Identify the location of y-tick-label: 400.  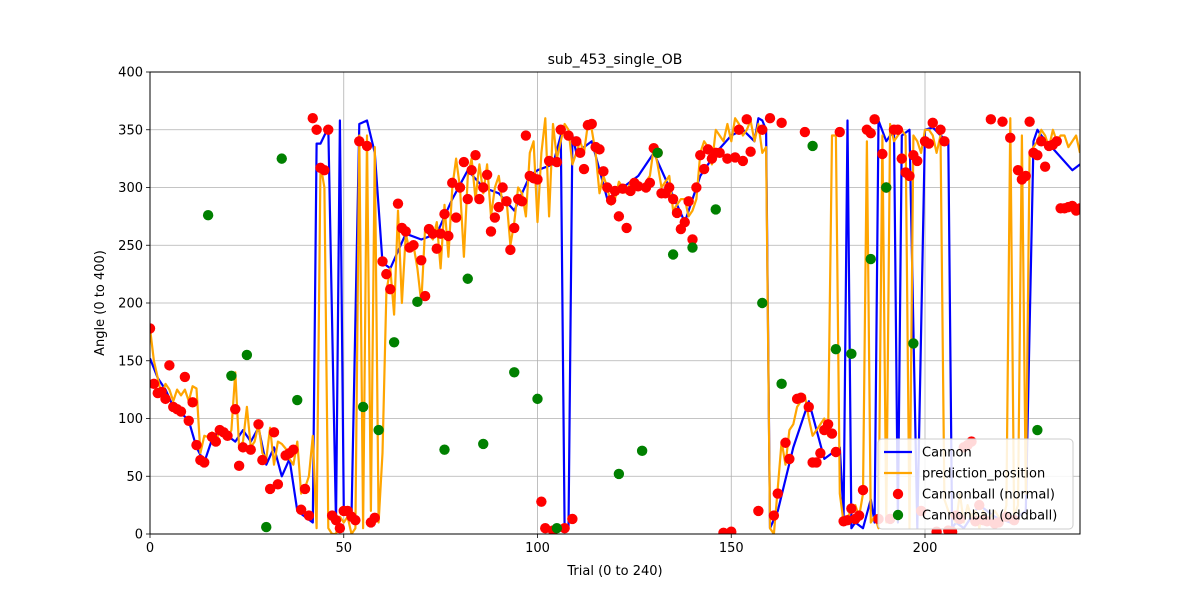
(130, 73).